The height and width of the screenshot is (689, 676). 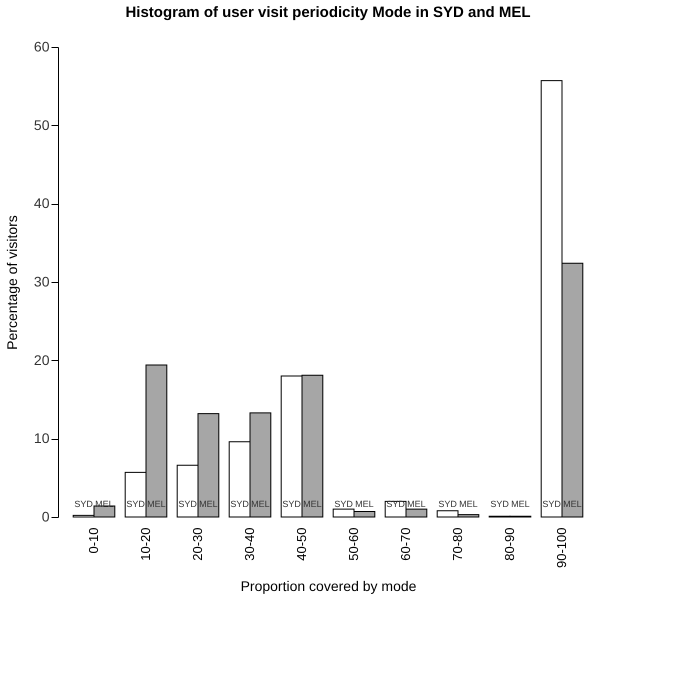 I want to click on y-tick-label: 50, so click(x=42, y=124).